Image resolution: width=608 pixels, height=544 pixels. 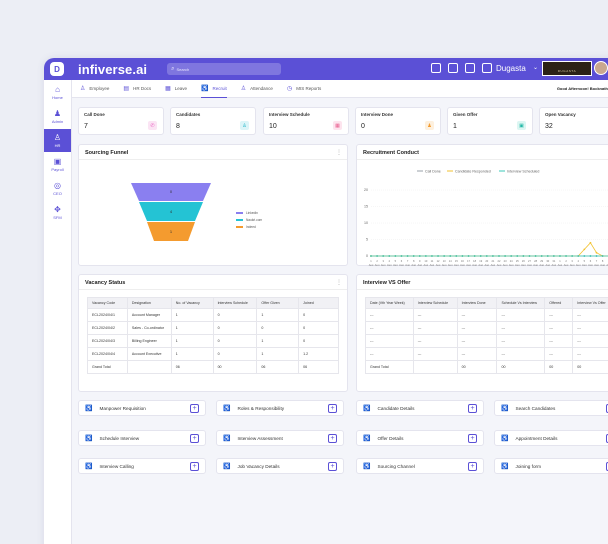 I want to click on action-label: Appointment Details, so click(x=536, y=438).